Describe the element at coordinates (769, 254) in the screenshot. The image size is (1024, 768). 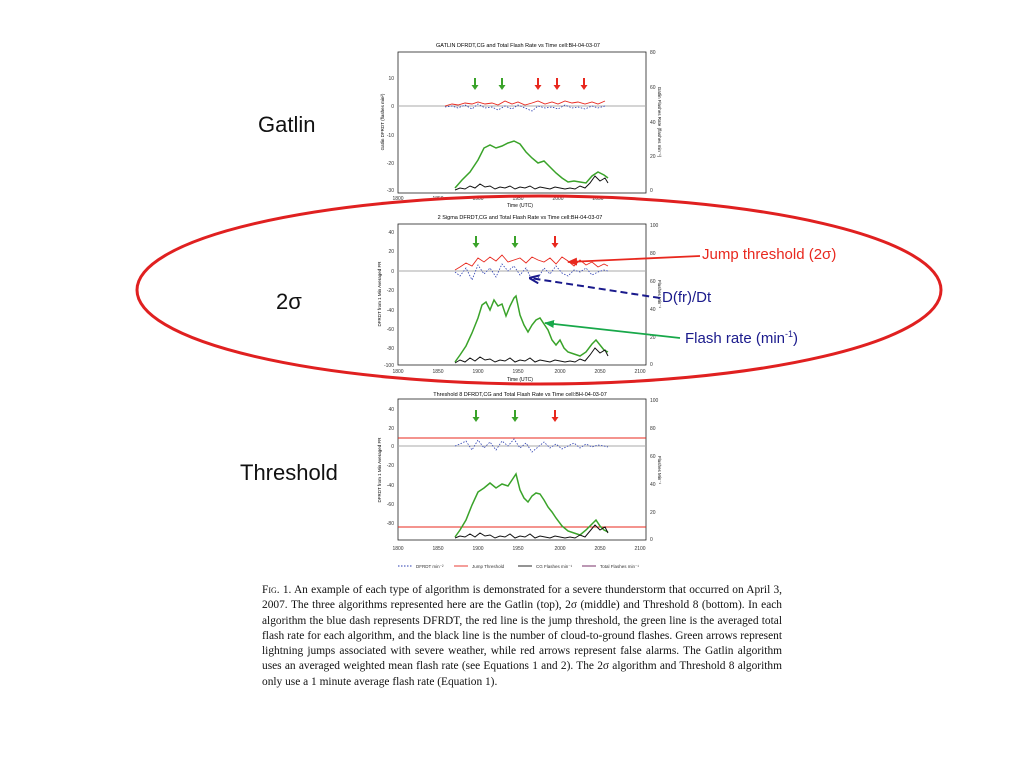
I see `jump-threshold-annotation: Jump threshold (2σ)` at that location.